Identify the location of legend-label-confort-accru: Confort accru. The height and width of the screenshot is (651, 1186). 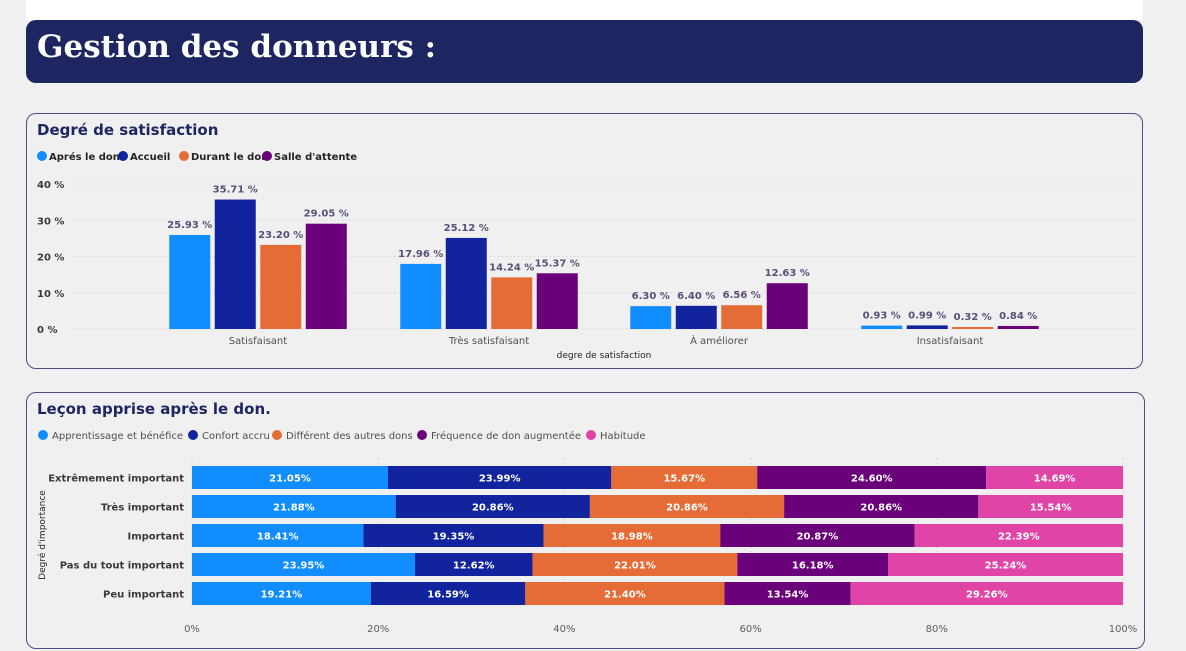
(236, 436).